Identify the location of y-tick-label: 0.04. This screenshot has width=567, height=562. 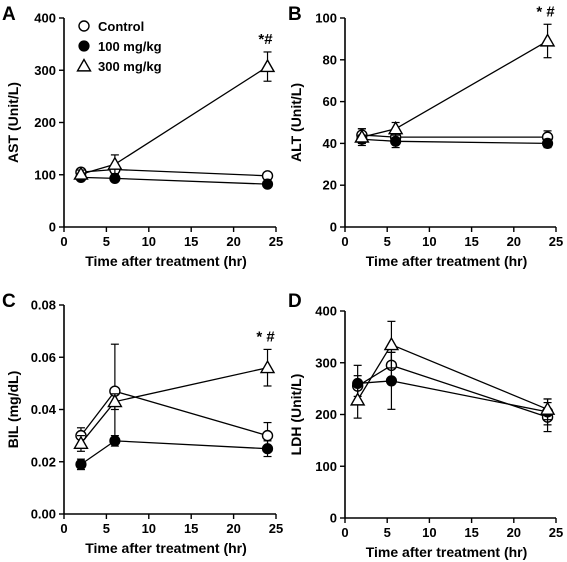
(44, 409).